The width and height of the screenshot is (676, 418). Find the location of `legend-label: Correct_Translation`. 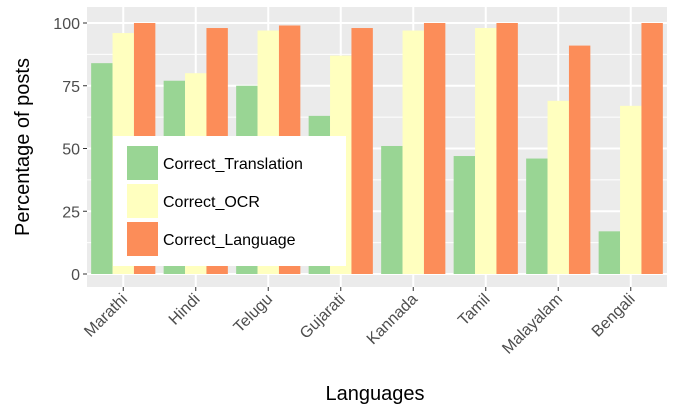

legend-label: Correct_Translation is located at coordinates (233, 164).